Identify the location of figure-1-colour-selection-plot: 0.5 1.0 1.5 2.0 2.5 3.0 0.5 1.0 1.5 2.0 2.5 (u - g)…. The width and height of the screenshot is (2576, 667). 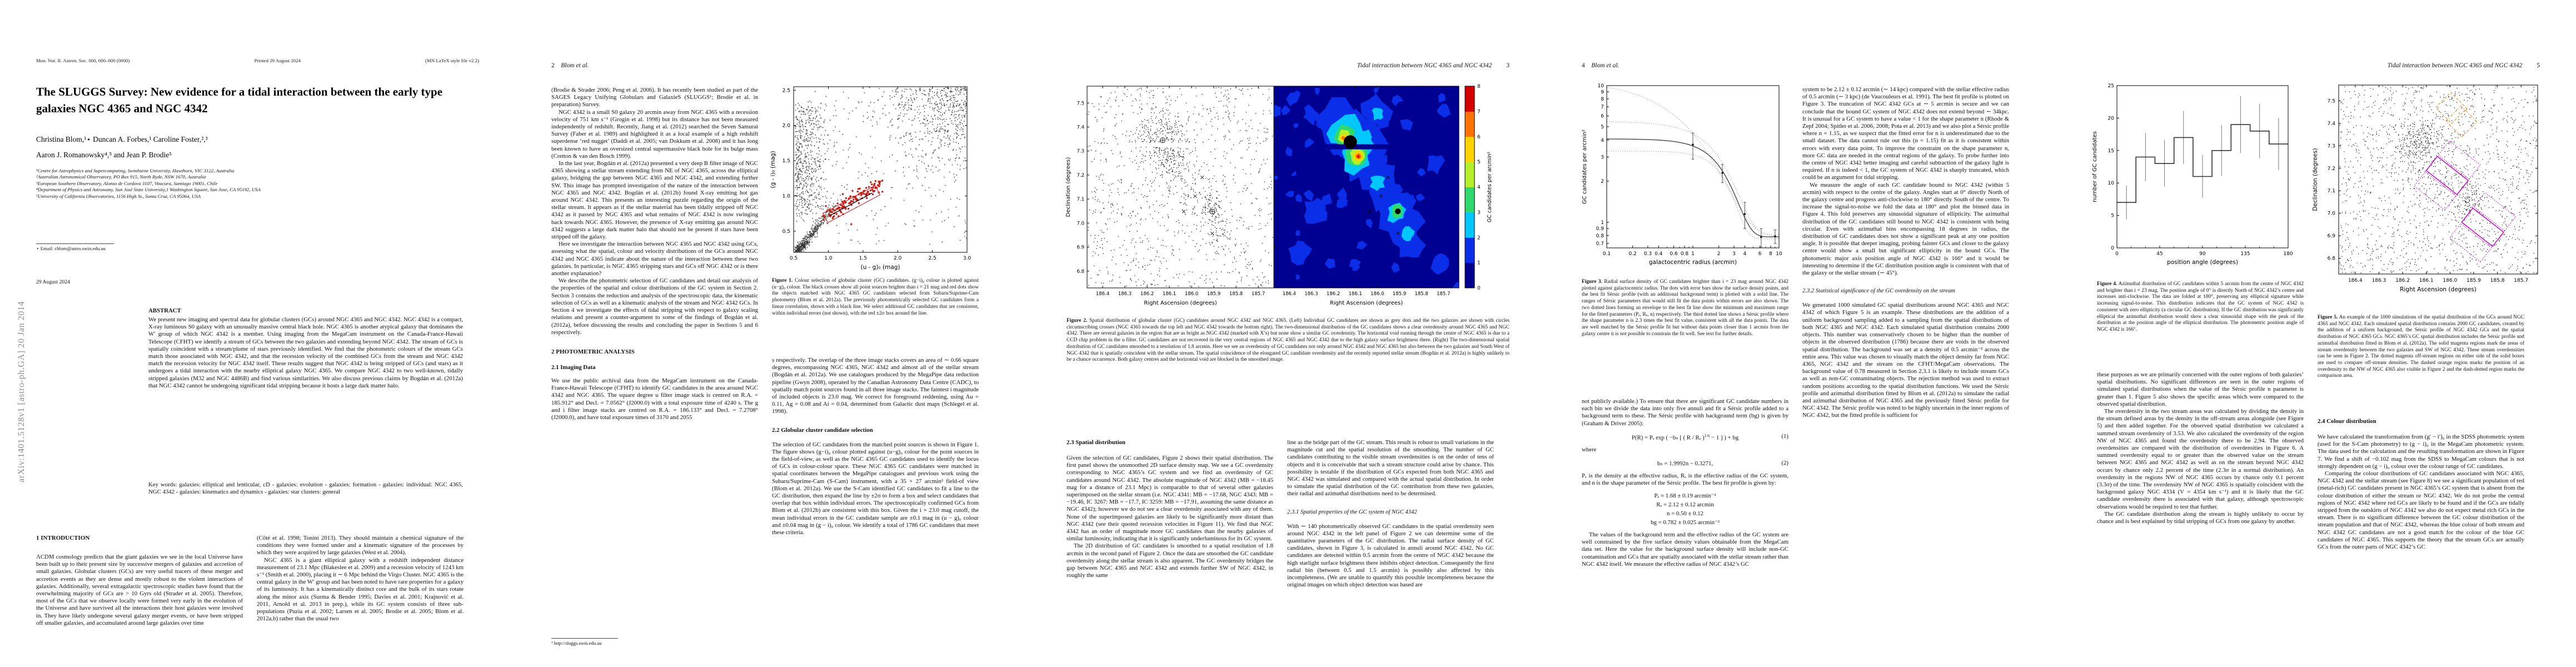
(873, 179).